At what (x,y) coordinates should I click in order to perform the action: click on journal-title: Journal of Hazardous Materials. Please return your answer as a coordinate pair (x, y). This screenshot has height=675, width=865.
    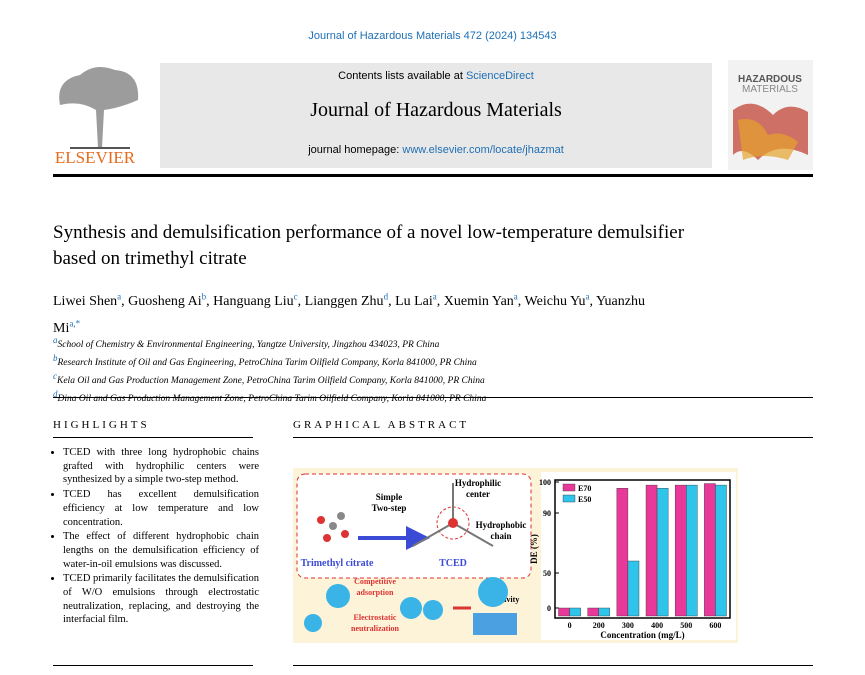
    Looking at the image, I should click on (436, 110).